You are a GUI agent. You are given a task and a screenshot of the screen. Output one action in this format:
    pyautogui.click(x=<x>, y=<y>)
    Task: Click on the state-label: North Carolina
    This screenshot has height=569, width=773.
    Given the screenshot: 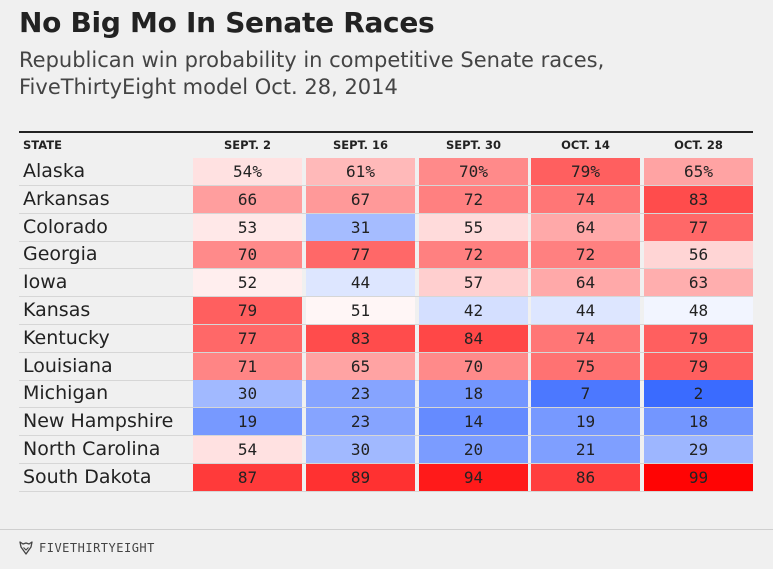 What is the action you would take?
    pyautogui.click(x=92, y=449)
    